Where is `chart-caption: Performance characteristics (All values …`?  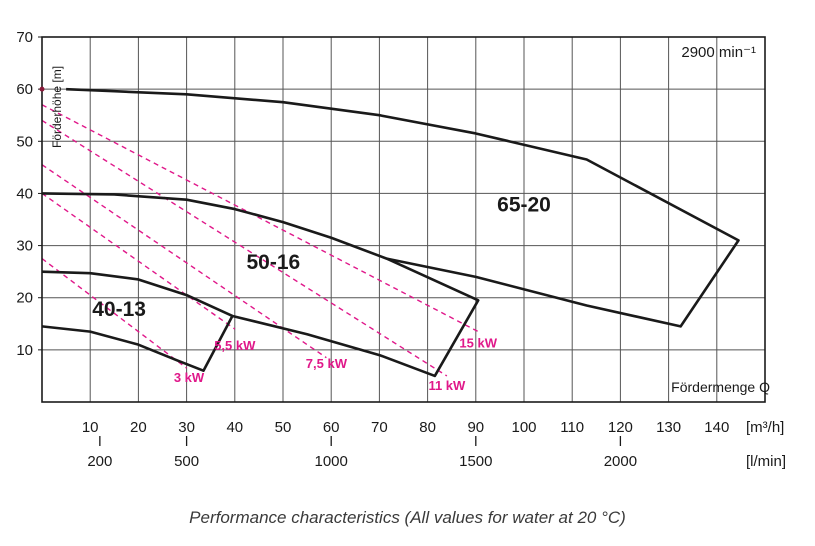 chart-caption: Performance characteristics (All values … is located at coordinates (407, 517).